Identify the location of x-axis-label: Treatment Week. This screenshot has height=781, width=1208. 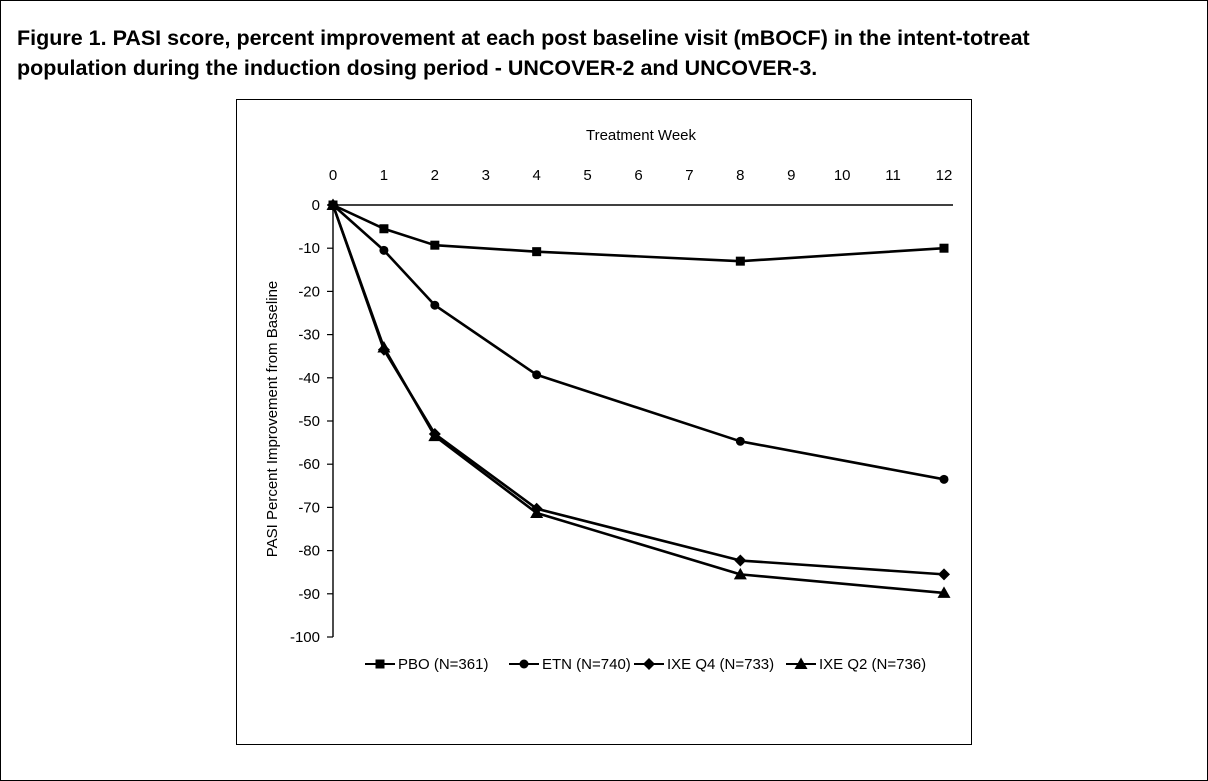
(641, 135).